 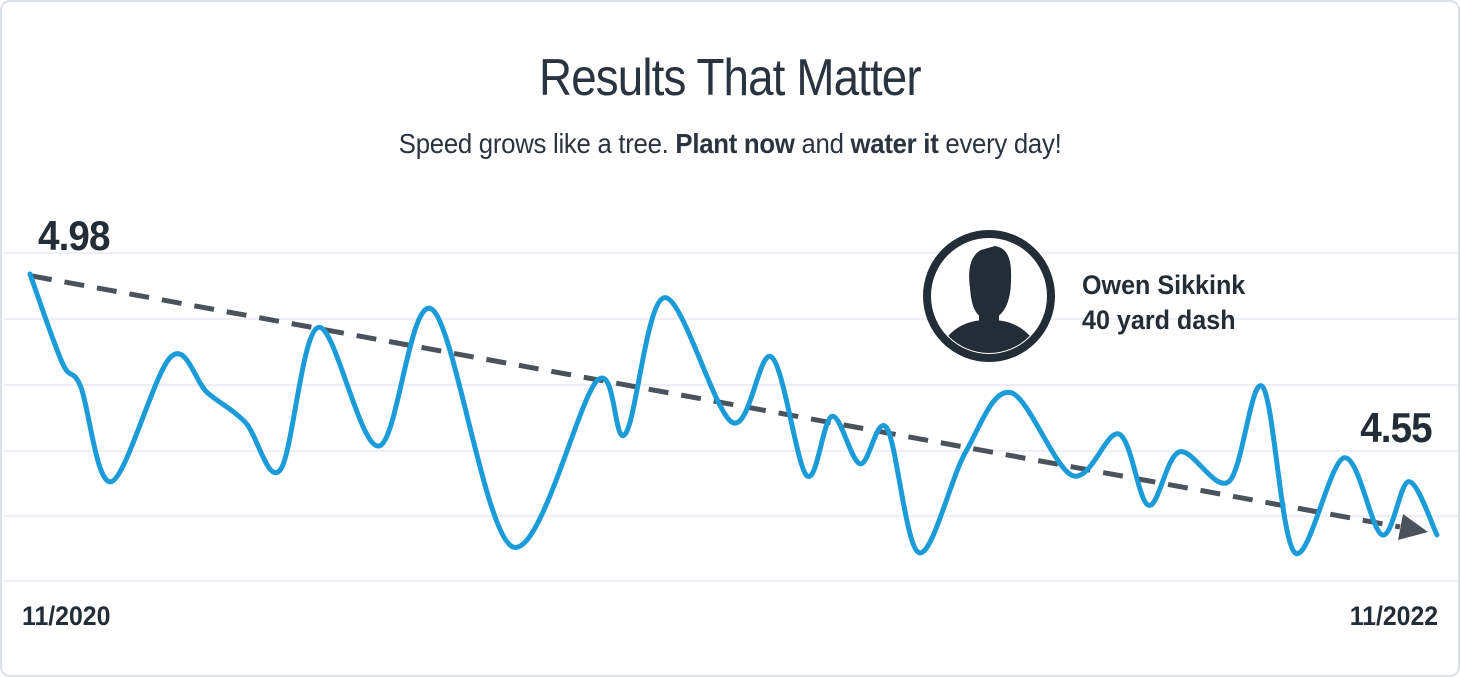 What do you see at coordinates (66, 616) in the screenshot?
I see `x-axis-start-label: 11/2020` at bounding box center [66, 616].